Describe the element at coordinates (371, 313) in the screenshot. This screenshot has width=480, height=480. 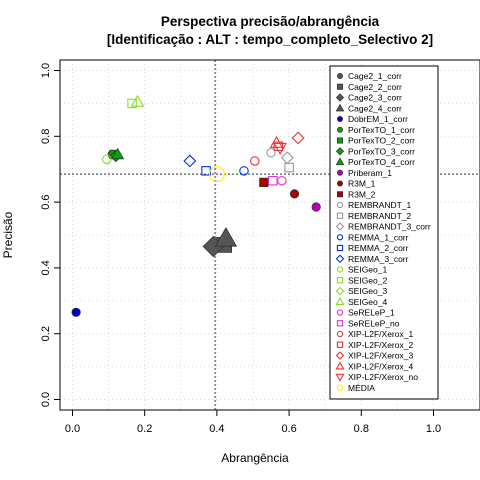
I see `legend-label: SeRELeP_1` at that location.